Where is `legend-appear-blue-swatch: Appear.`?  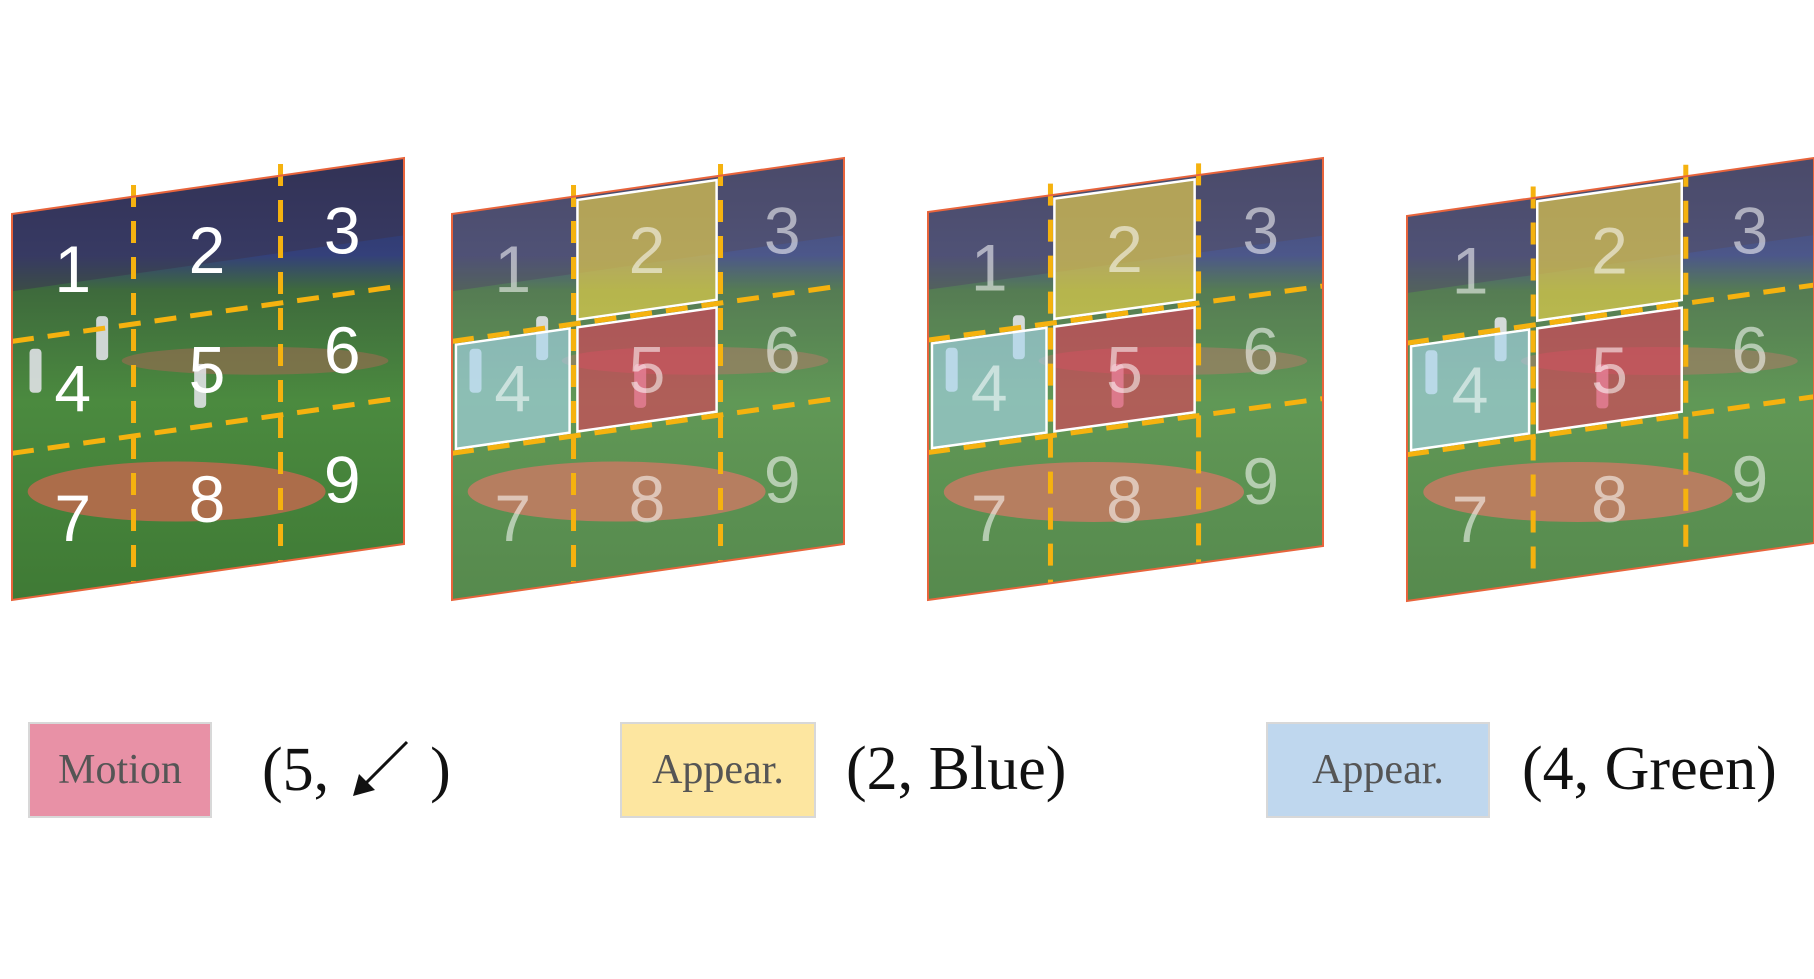
legend-appear-blue-swatch: Appear. is located at coordinates (1378, 770).